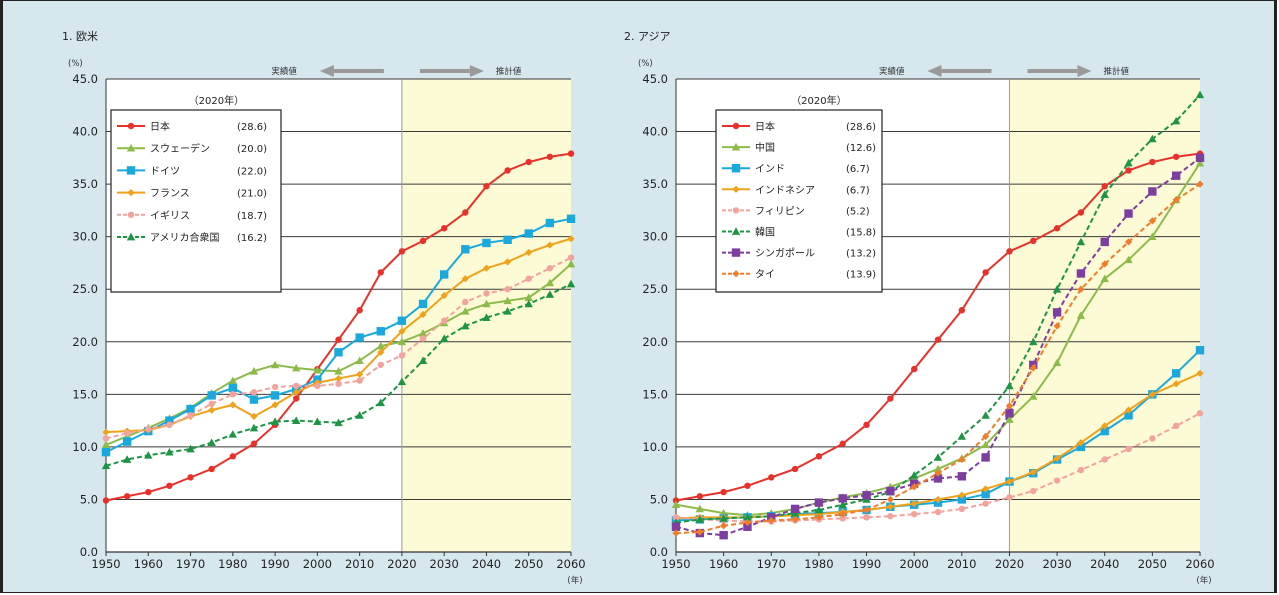  I want to click on y-tick-label: 35.0, so click(85, 184).